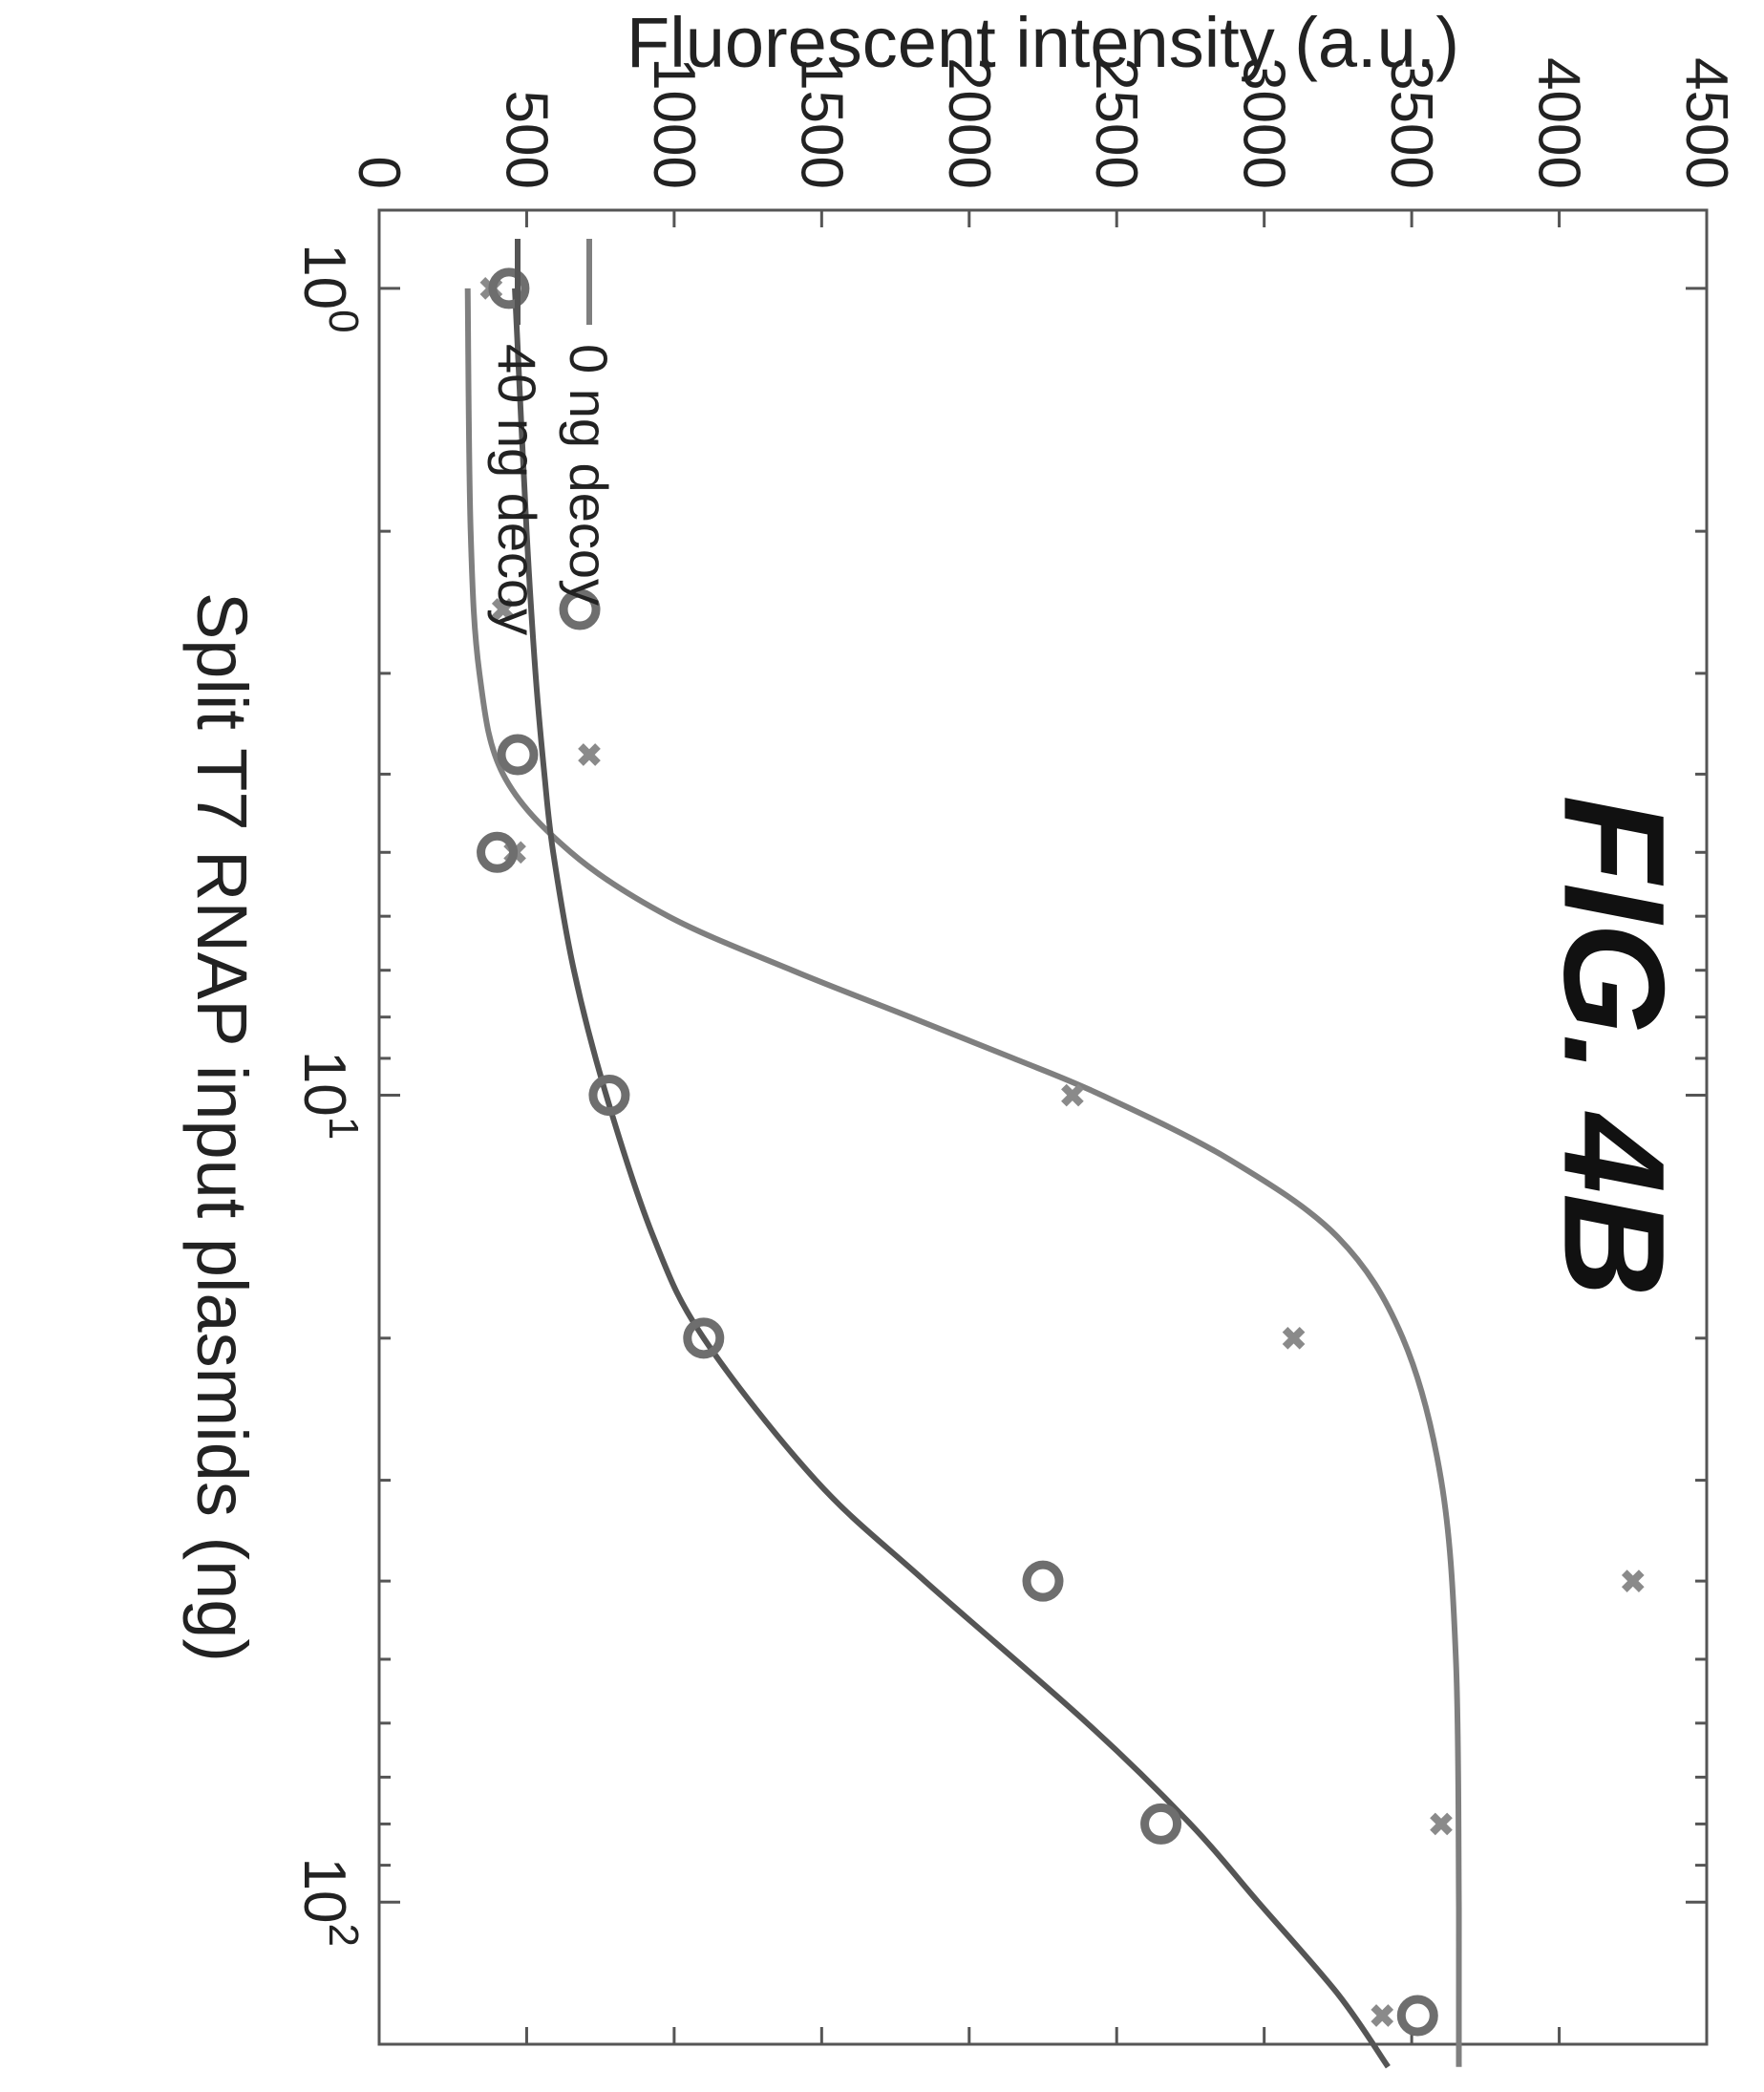  What do you see at coordinates (526, 140) in the screenshot?
I see `y-tick-label: 500` at bounding box center [526, 140].